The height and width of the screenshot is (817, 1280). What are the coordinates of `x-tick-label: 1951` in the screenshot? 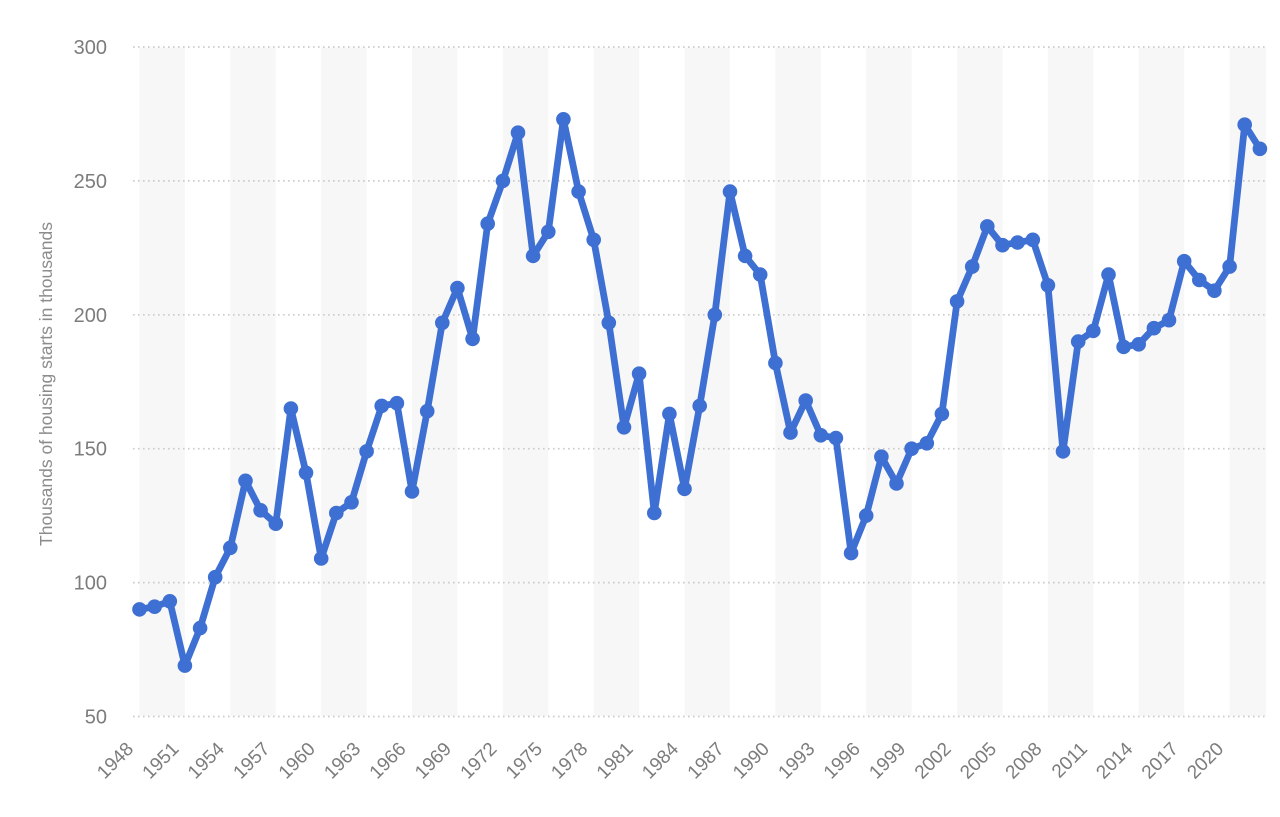 It's located at (161, 761).